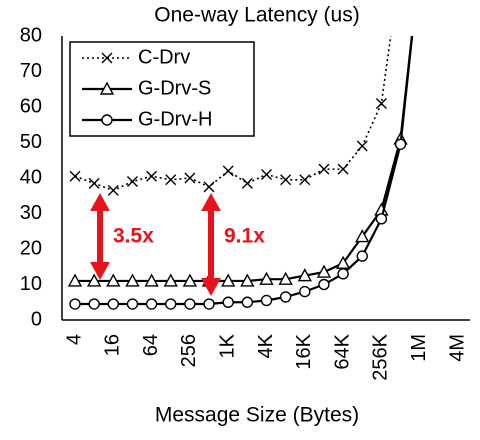 This screenshot has height=440, width=480. What do you see at coordinates (175, 119) in the screenshot?
I see `legend-label: G-Drv-H` at bounding box center [175, 119].